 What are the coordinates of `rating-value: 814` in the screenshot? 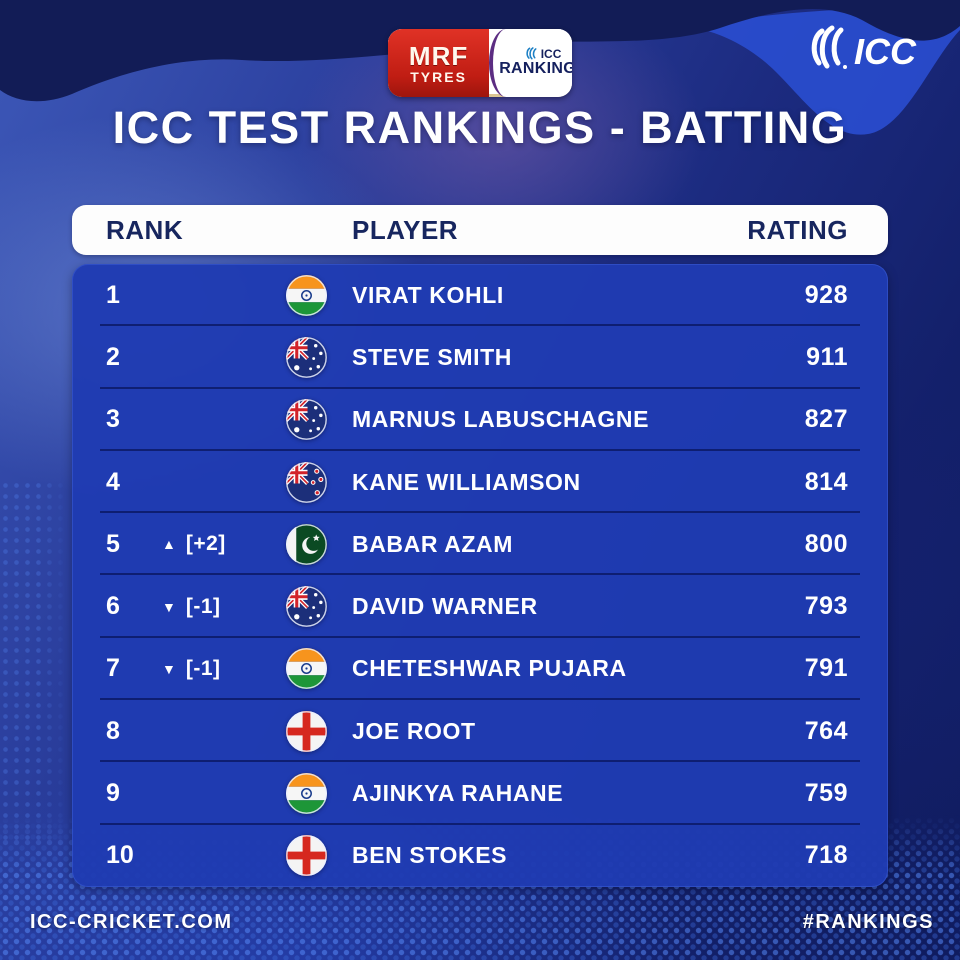 It's located at (826, 481).